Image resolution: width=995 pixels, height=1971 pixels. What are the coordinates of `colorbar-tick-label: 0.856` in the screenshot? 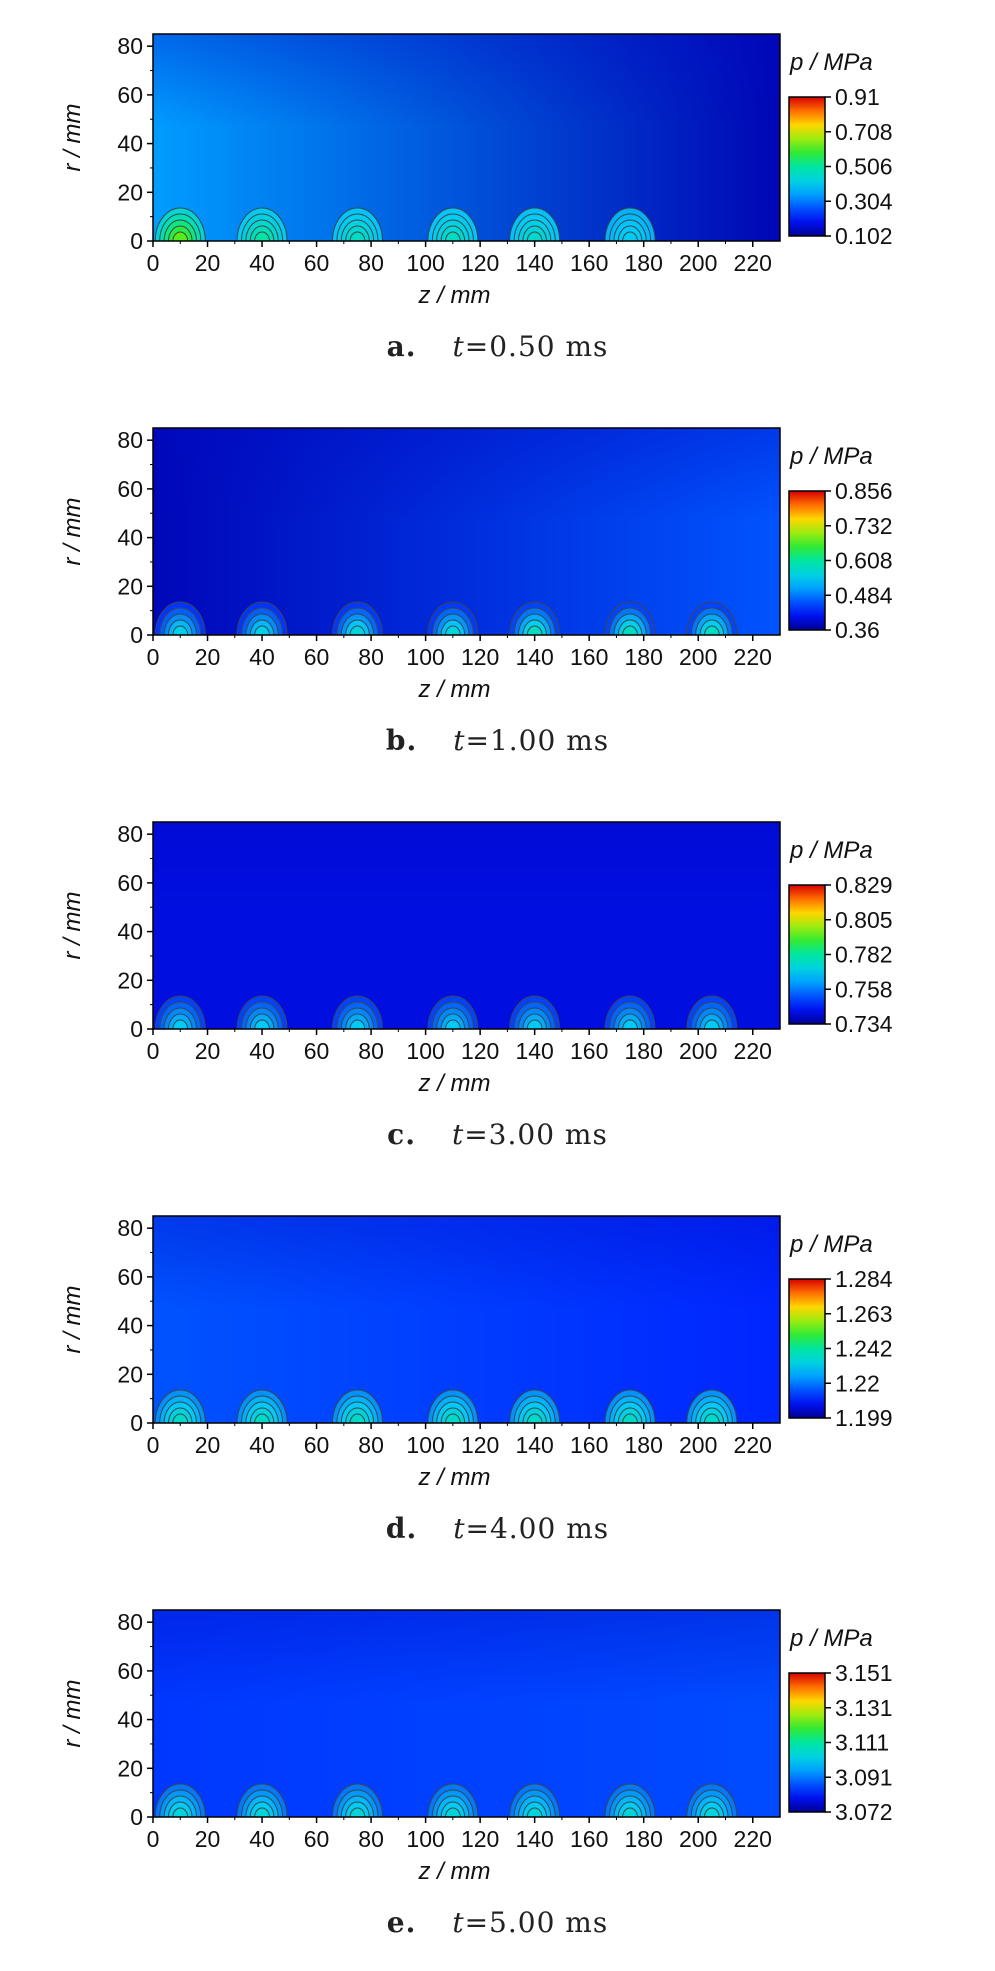 It's located at (864, 491).